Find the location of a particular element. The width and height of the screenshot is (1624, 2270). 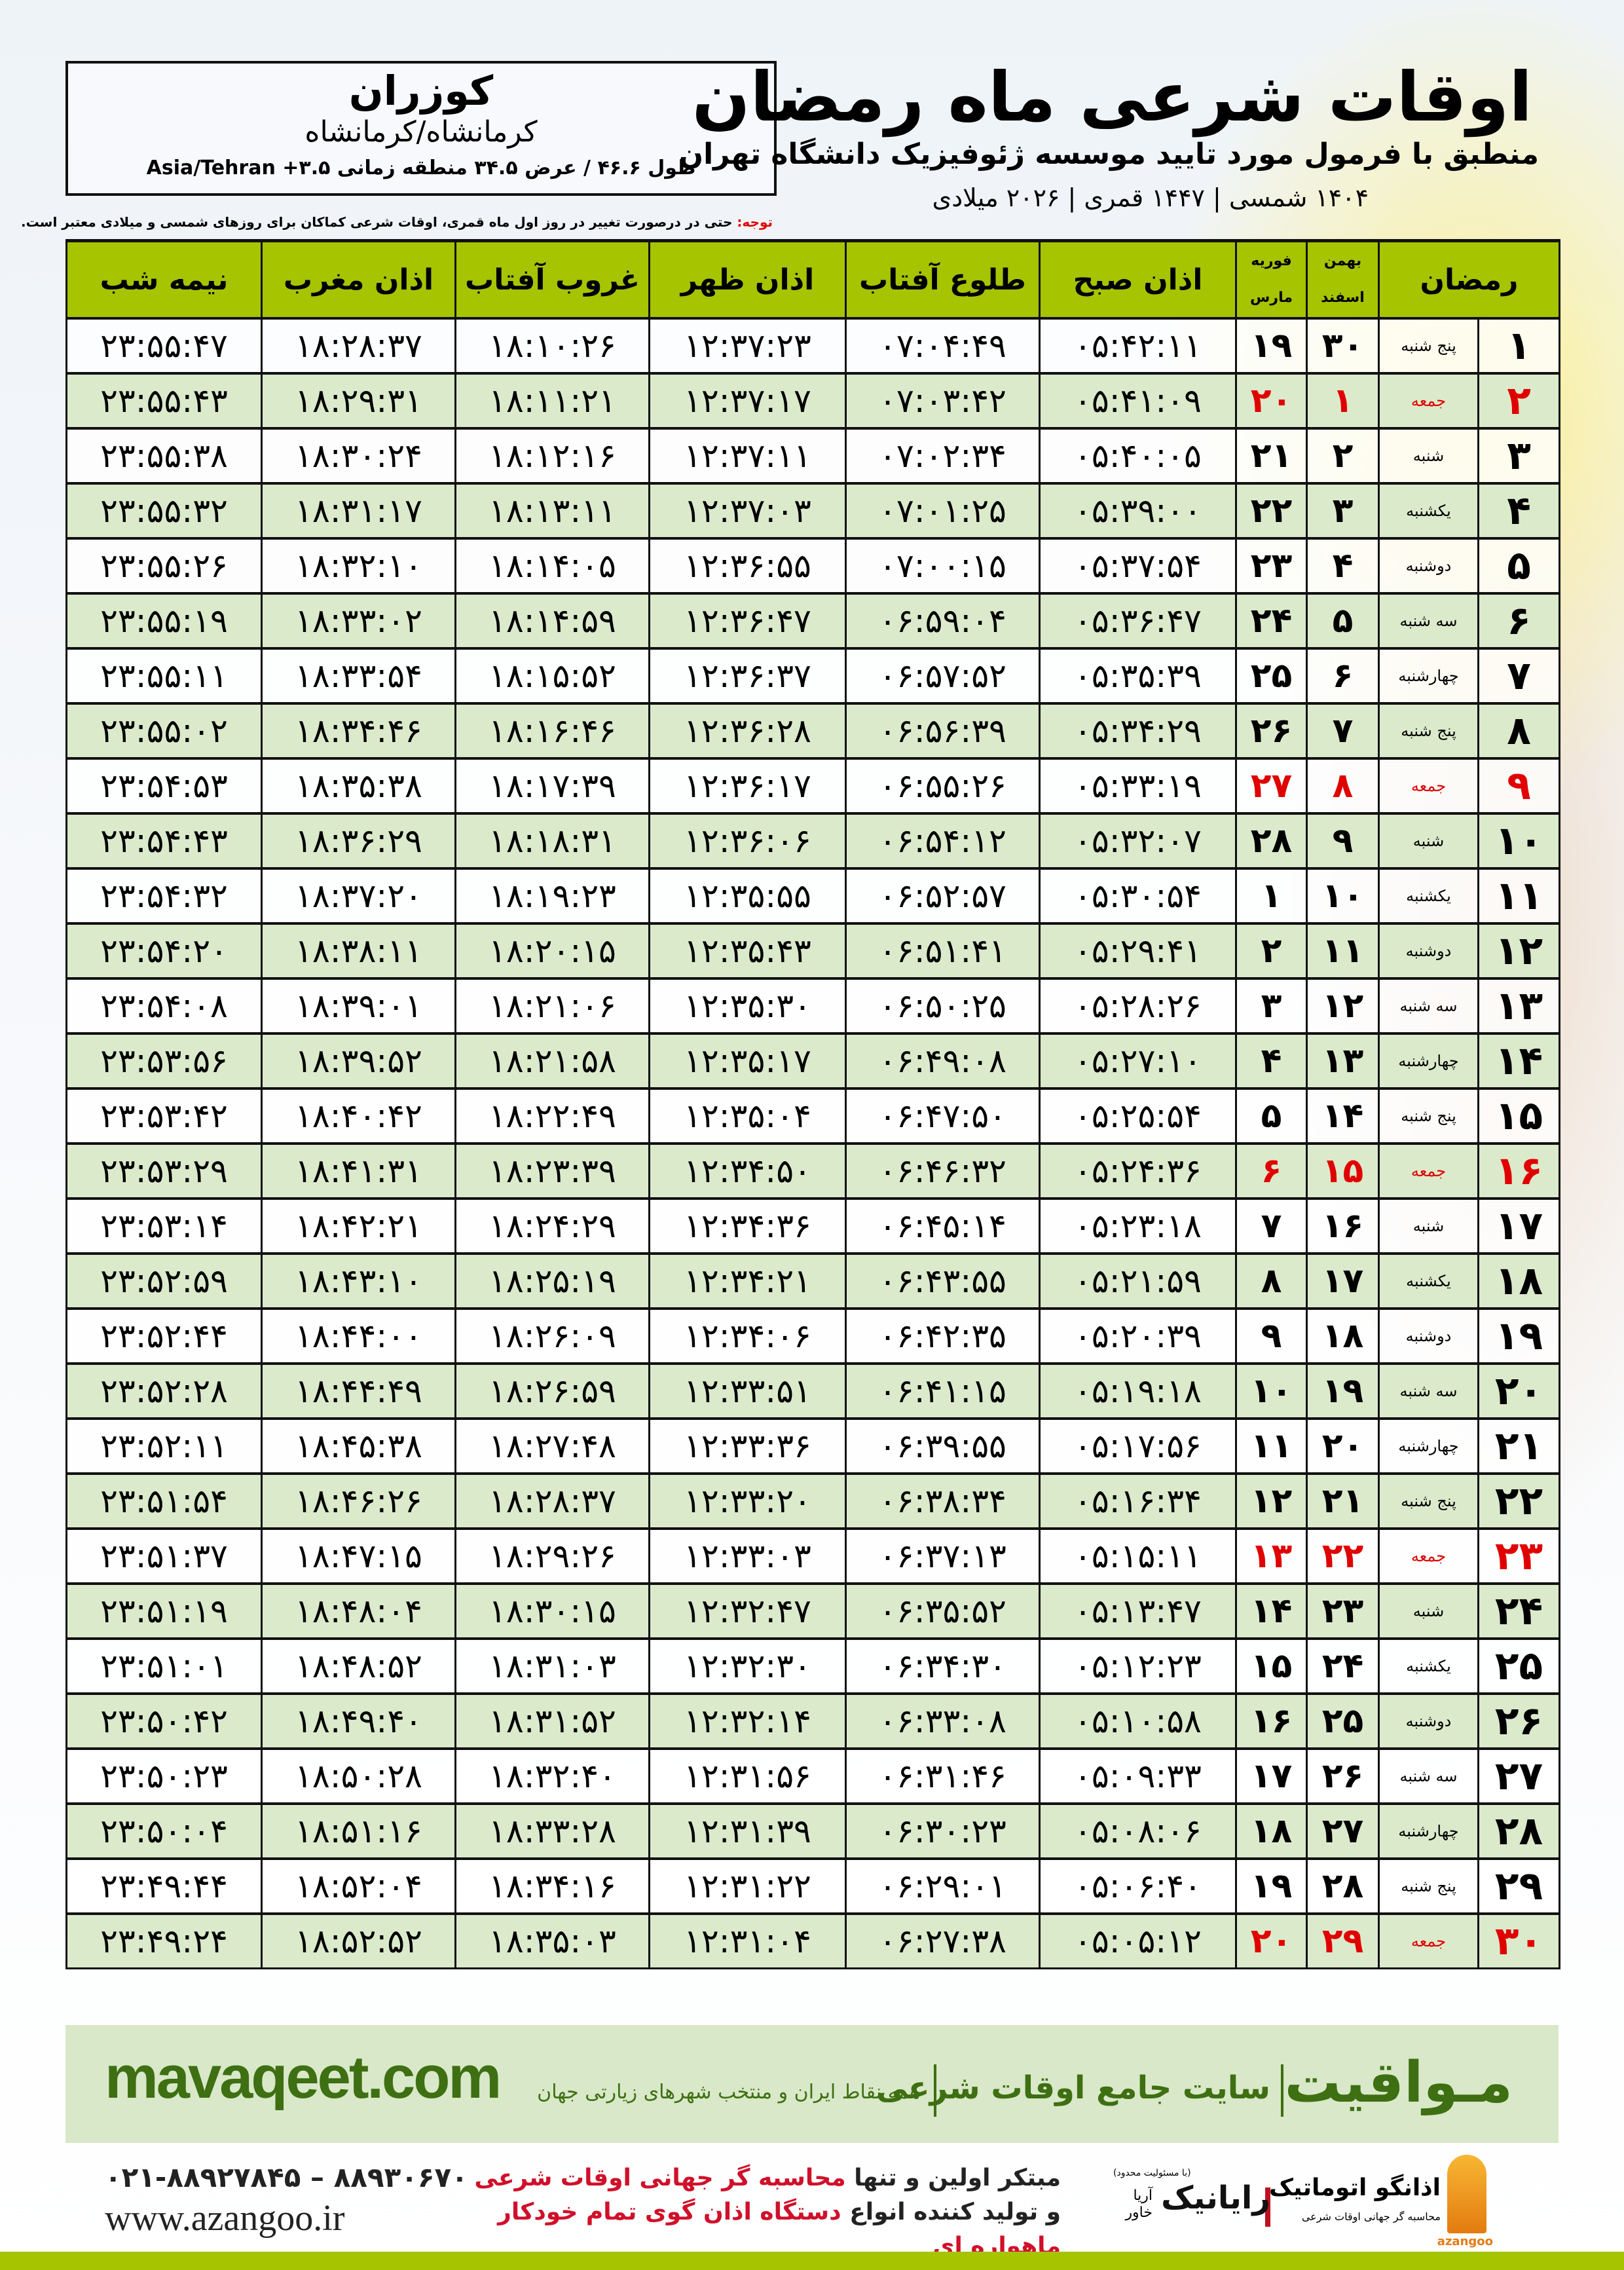

midnight-cell: ۲۳:۵۲:۵۹ is located at coordinates (164, 1281).